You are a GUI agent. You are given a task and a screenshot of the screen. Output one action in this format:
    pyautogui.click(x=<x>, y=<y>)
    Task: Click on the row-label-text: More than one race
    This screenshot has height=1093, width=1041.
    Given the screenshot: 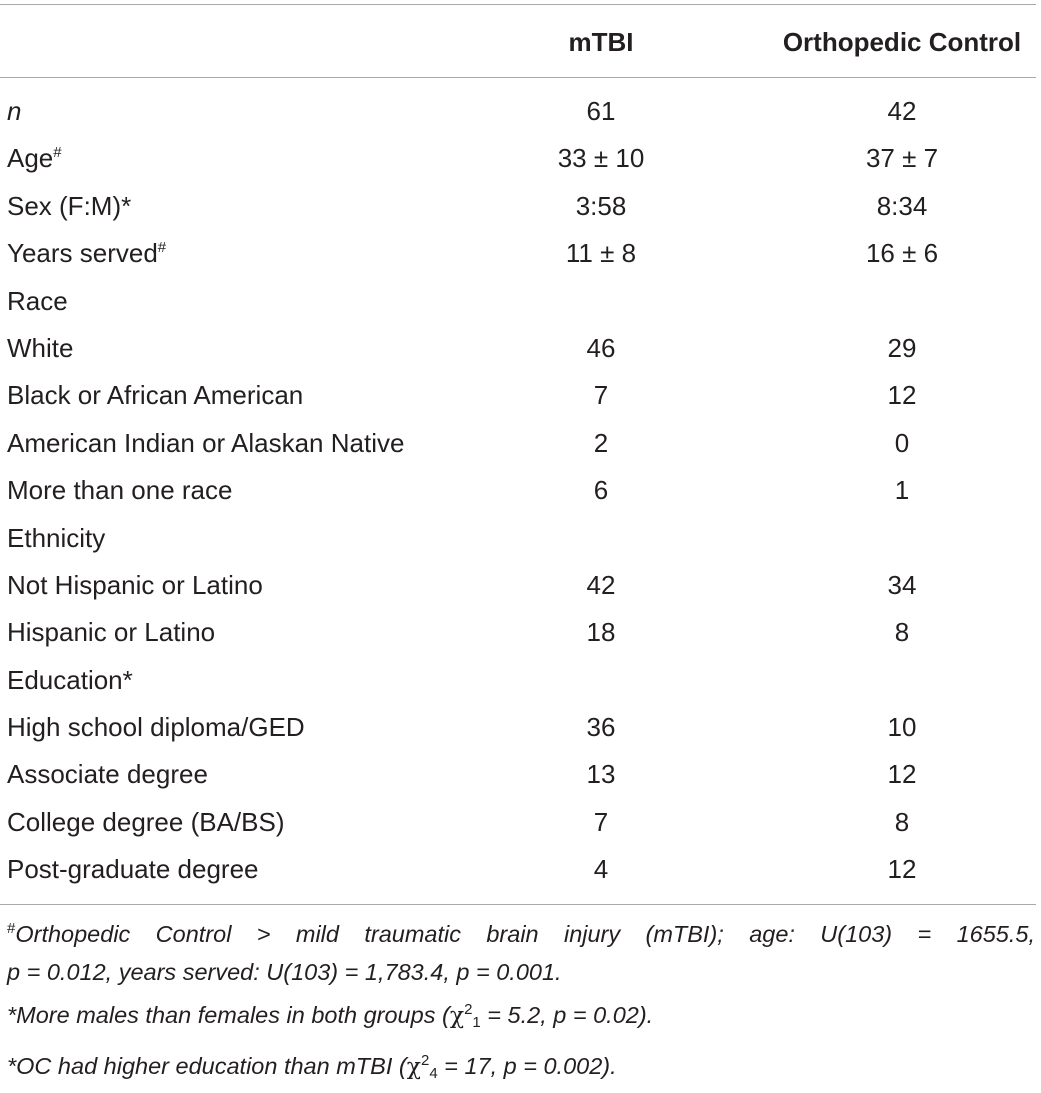 What is the action you would take?
    pyautogui.click(x=120, y=490)
    